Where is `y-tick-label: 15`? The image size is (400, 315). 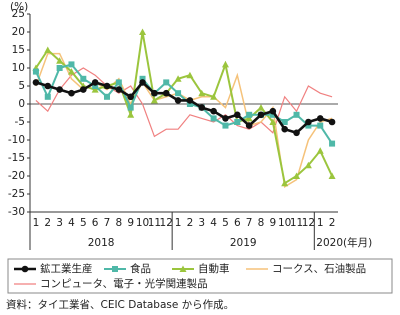
y-tick-label: 15 is located at coordinates (18, 50).